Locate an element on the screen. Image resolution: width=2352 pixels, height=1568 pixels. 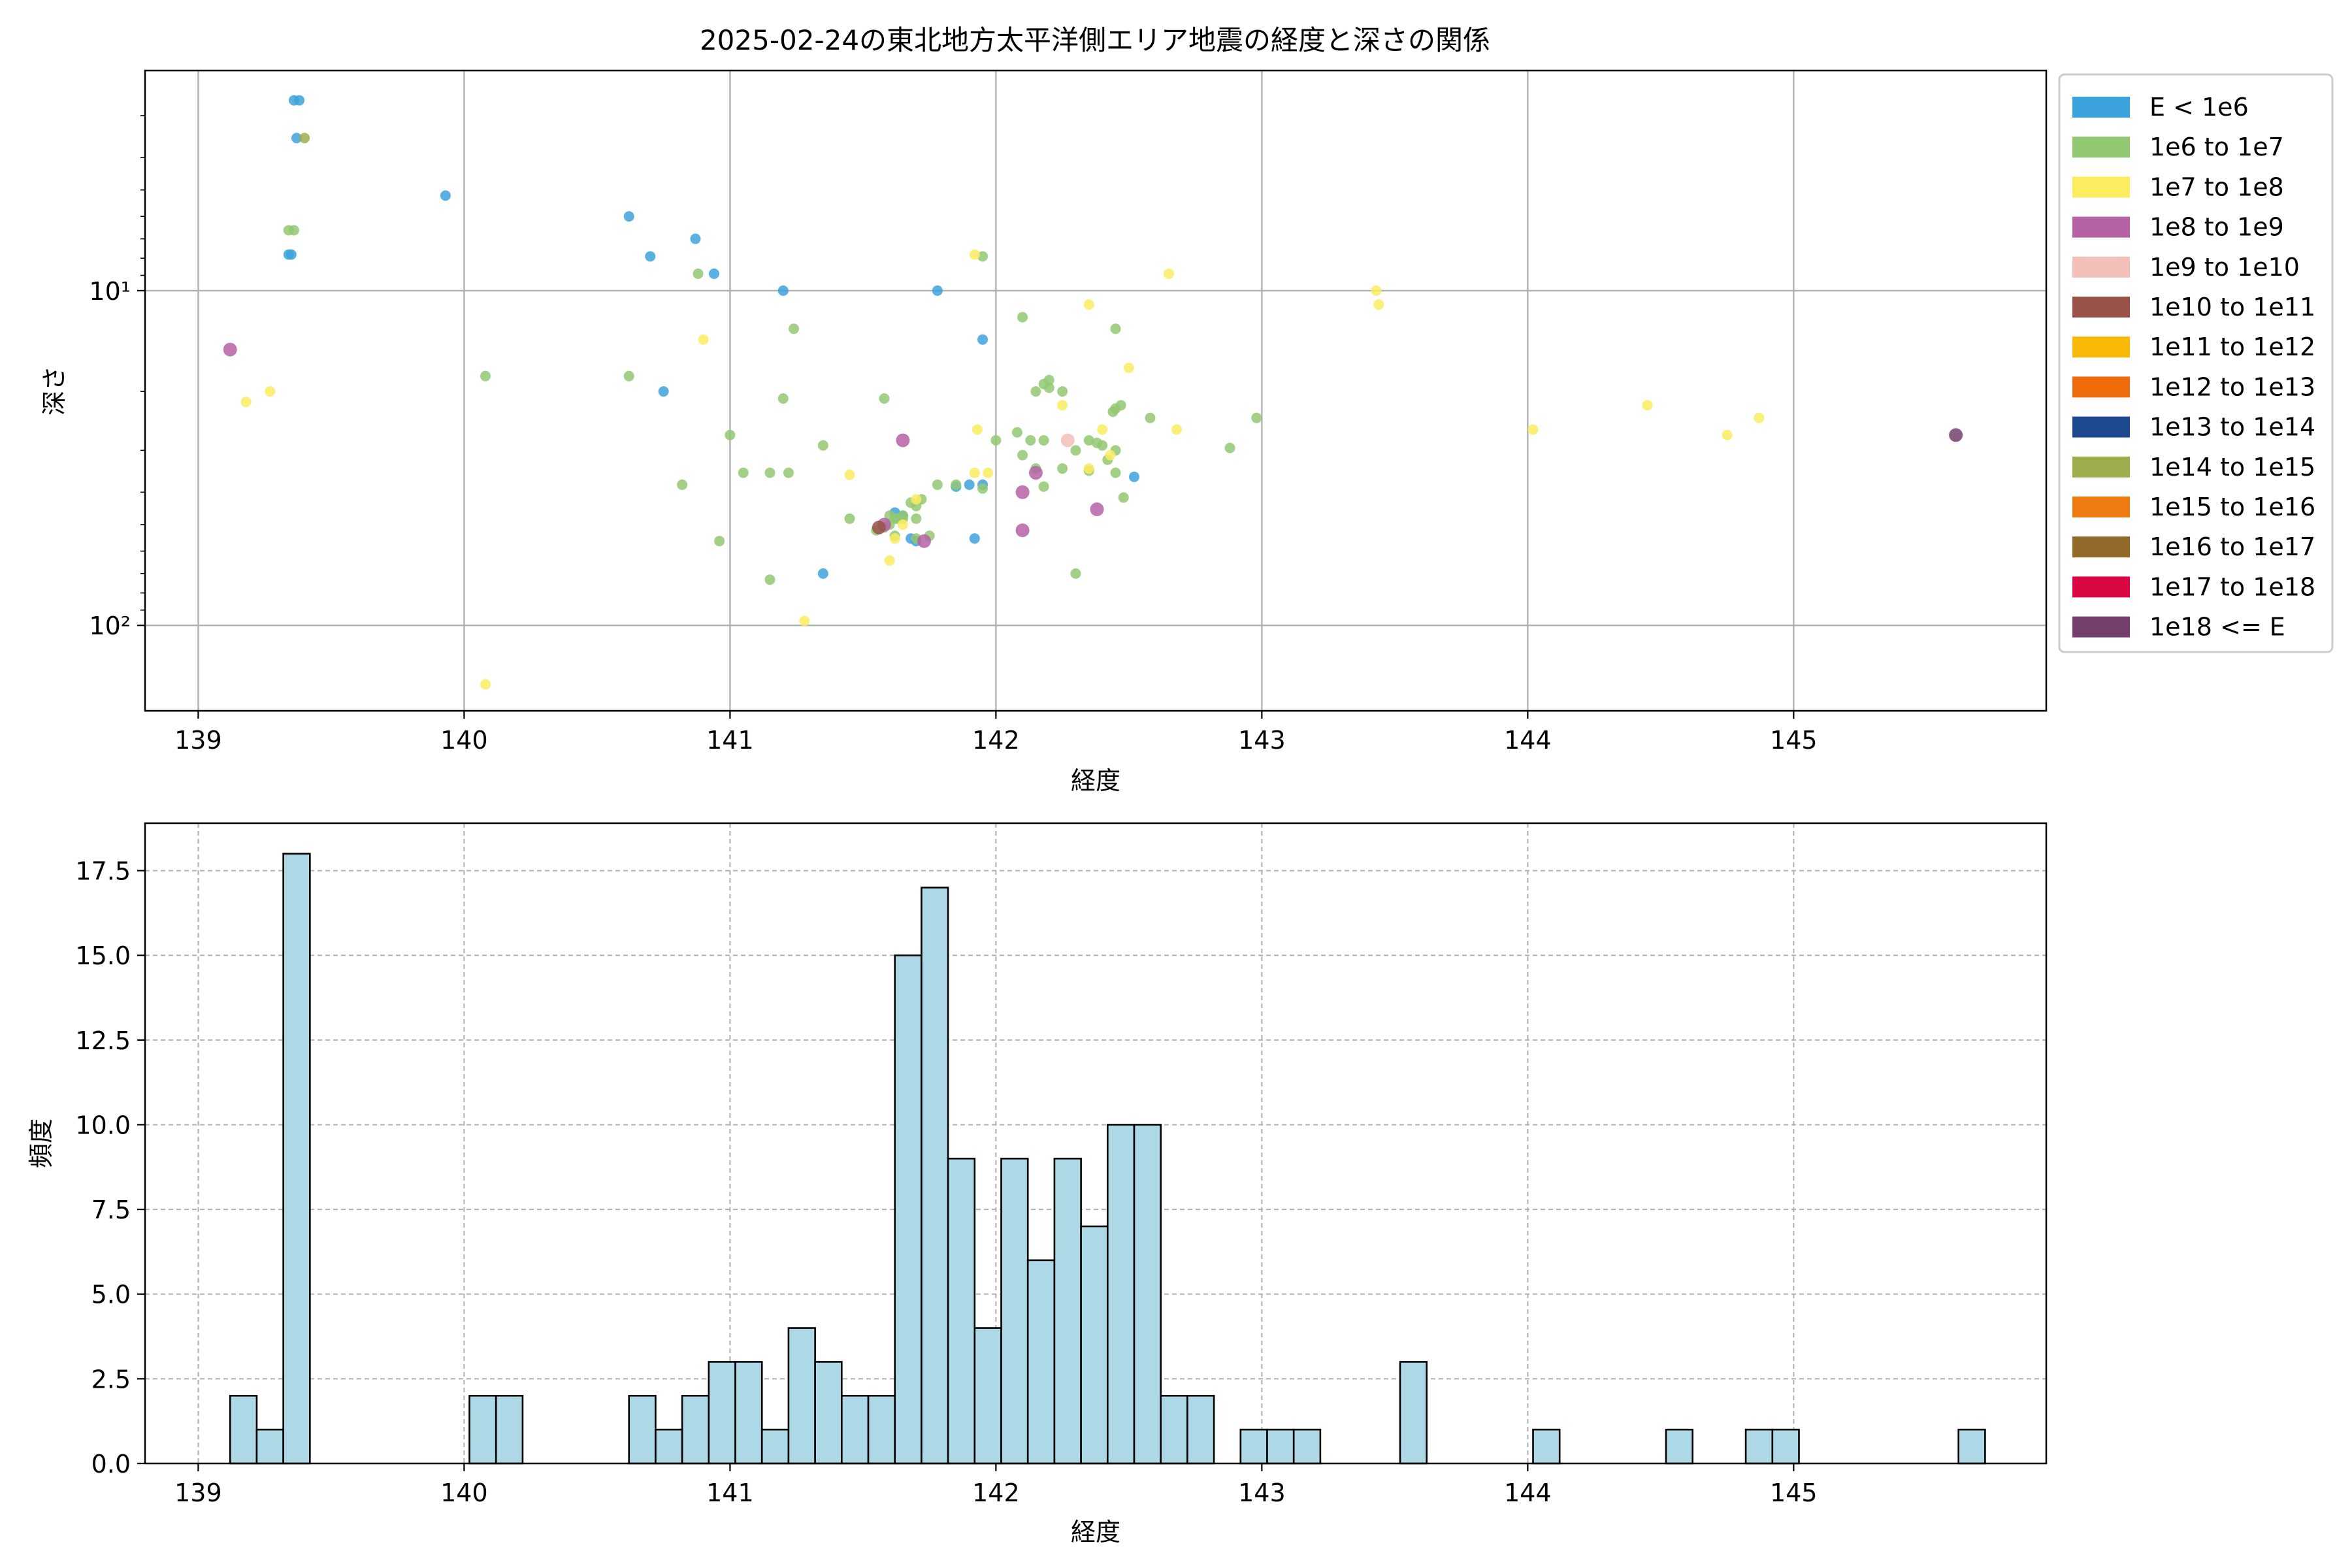
histogram-y-axis-label: 頻度 is located at coordinates (41, 1143).